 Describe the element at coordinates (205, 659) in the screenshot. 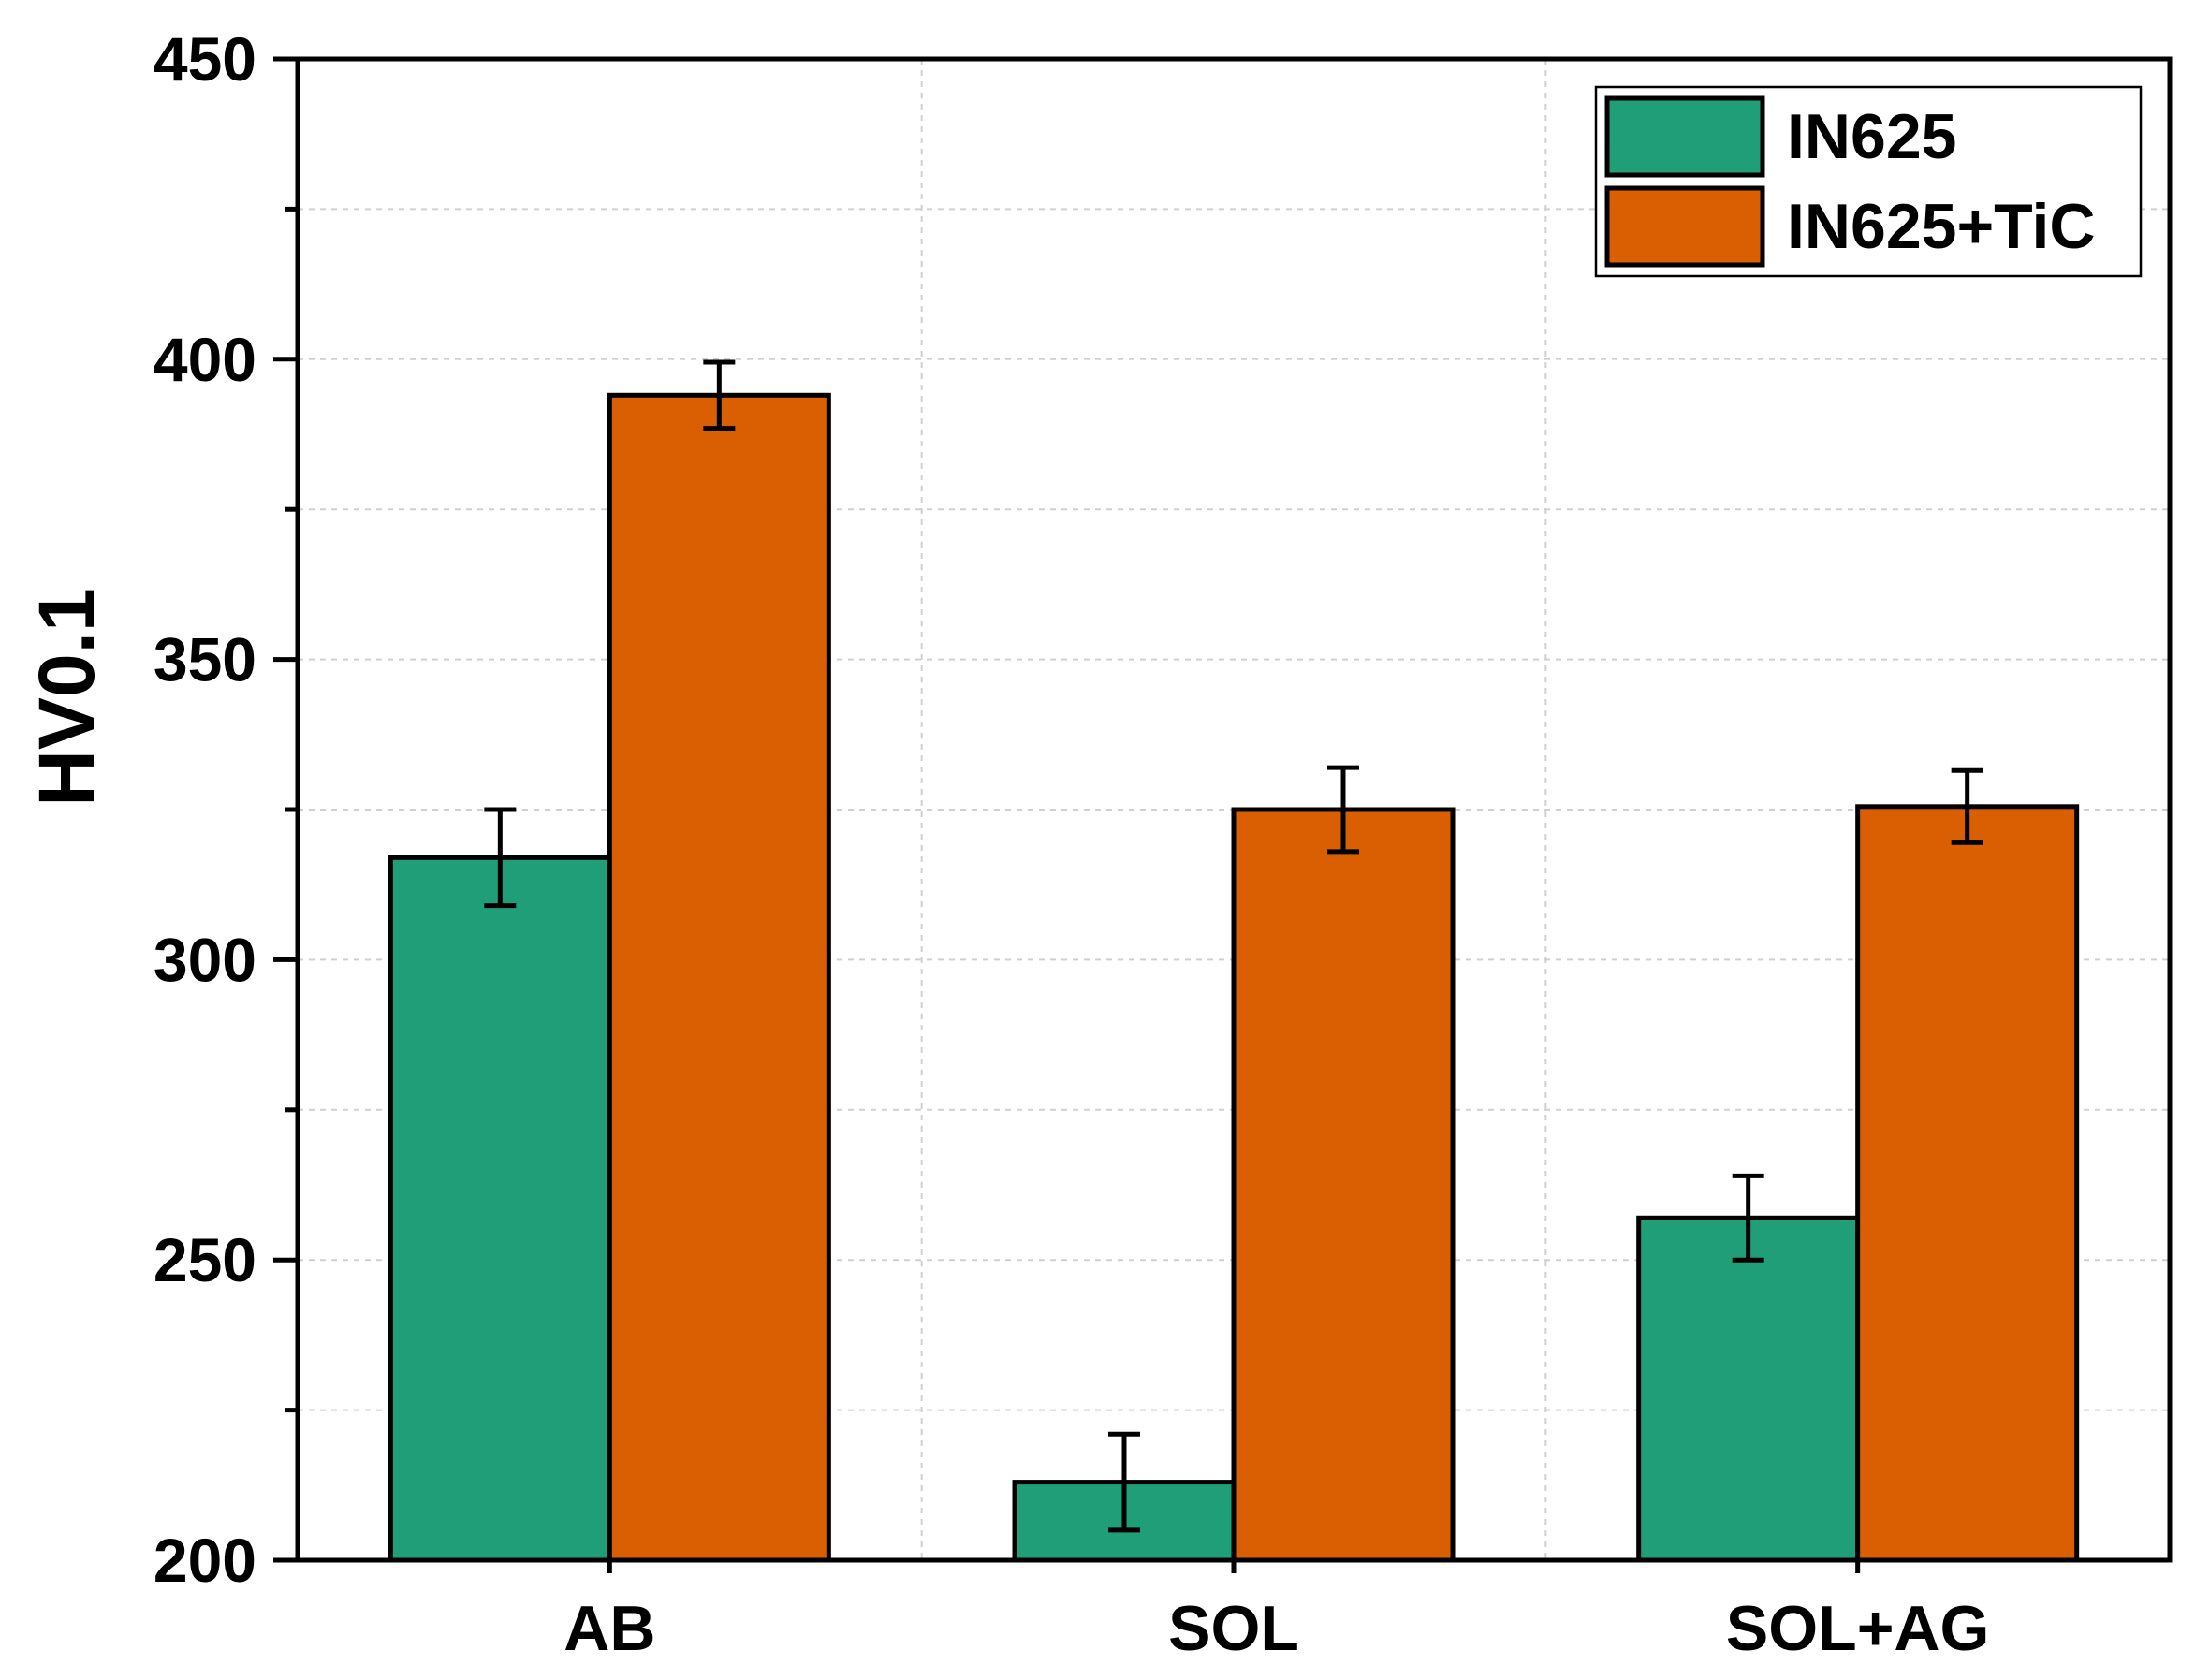

I see `y-tick-label: 350` at that location.